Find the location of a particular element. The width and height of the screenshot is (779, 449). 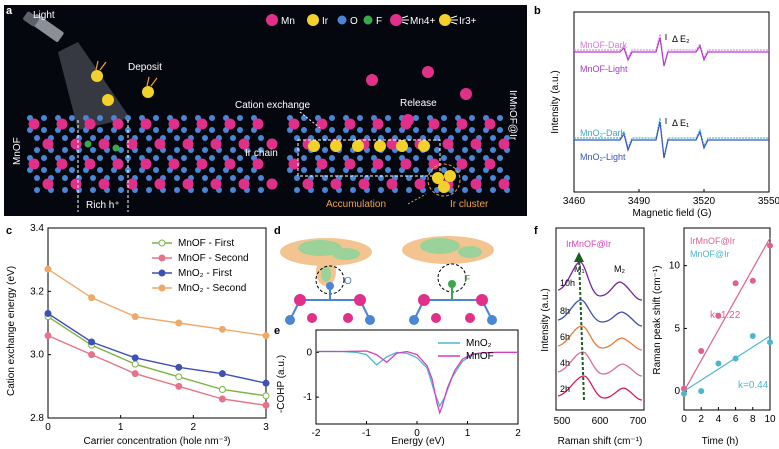

x-tick-label: -1 is located at coordinates (366, 433).